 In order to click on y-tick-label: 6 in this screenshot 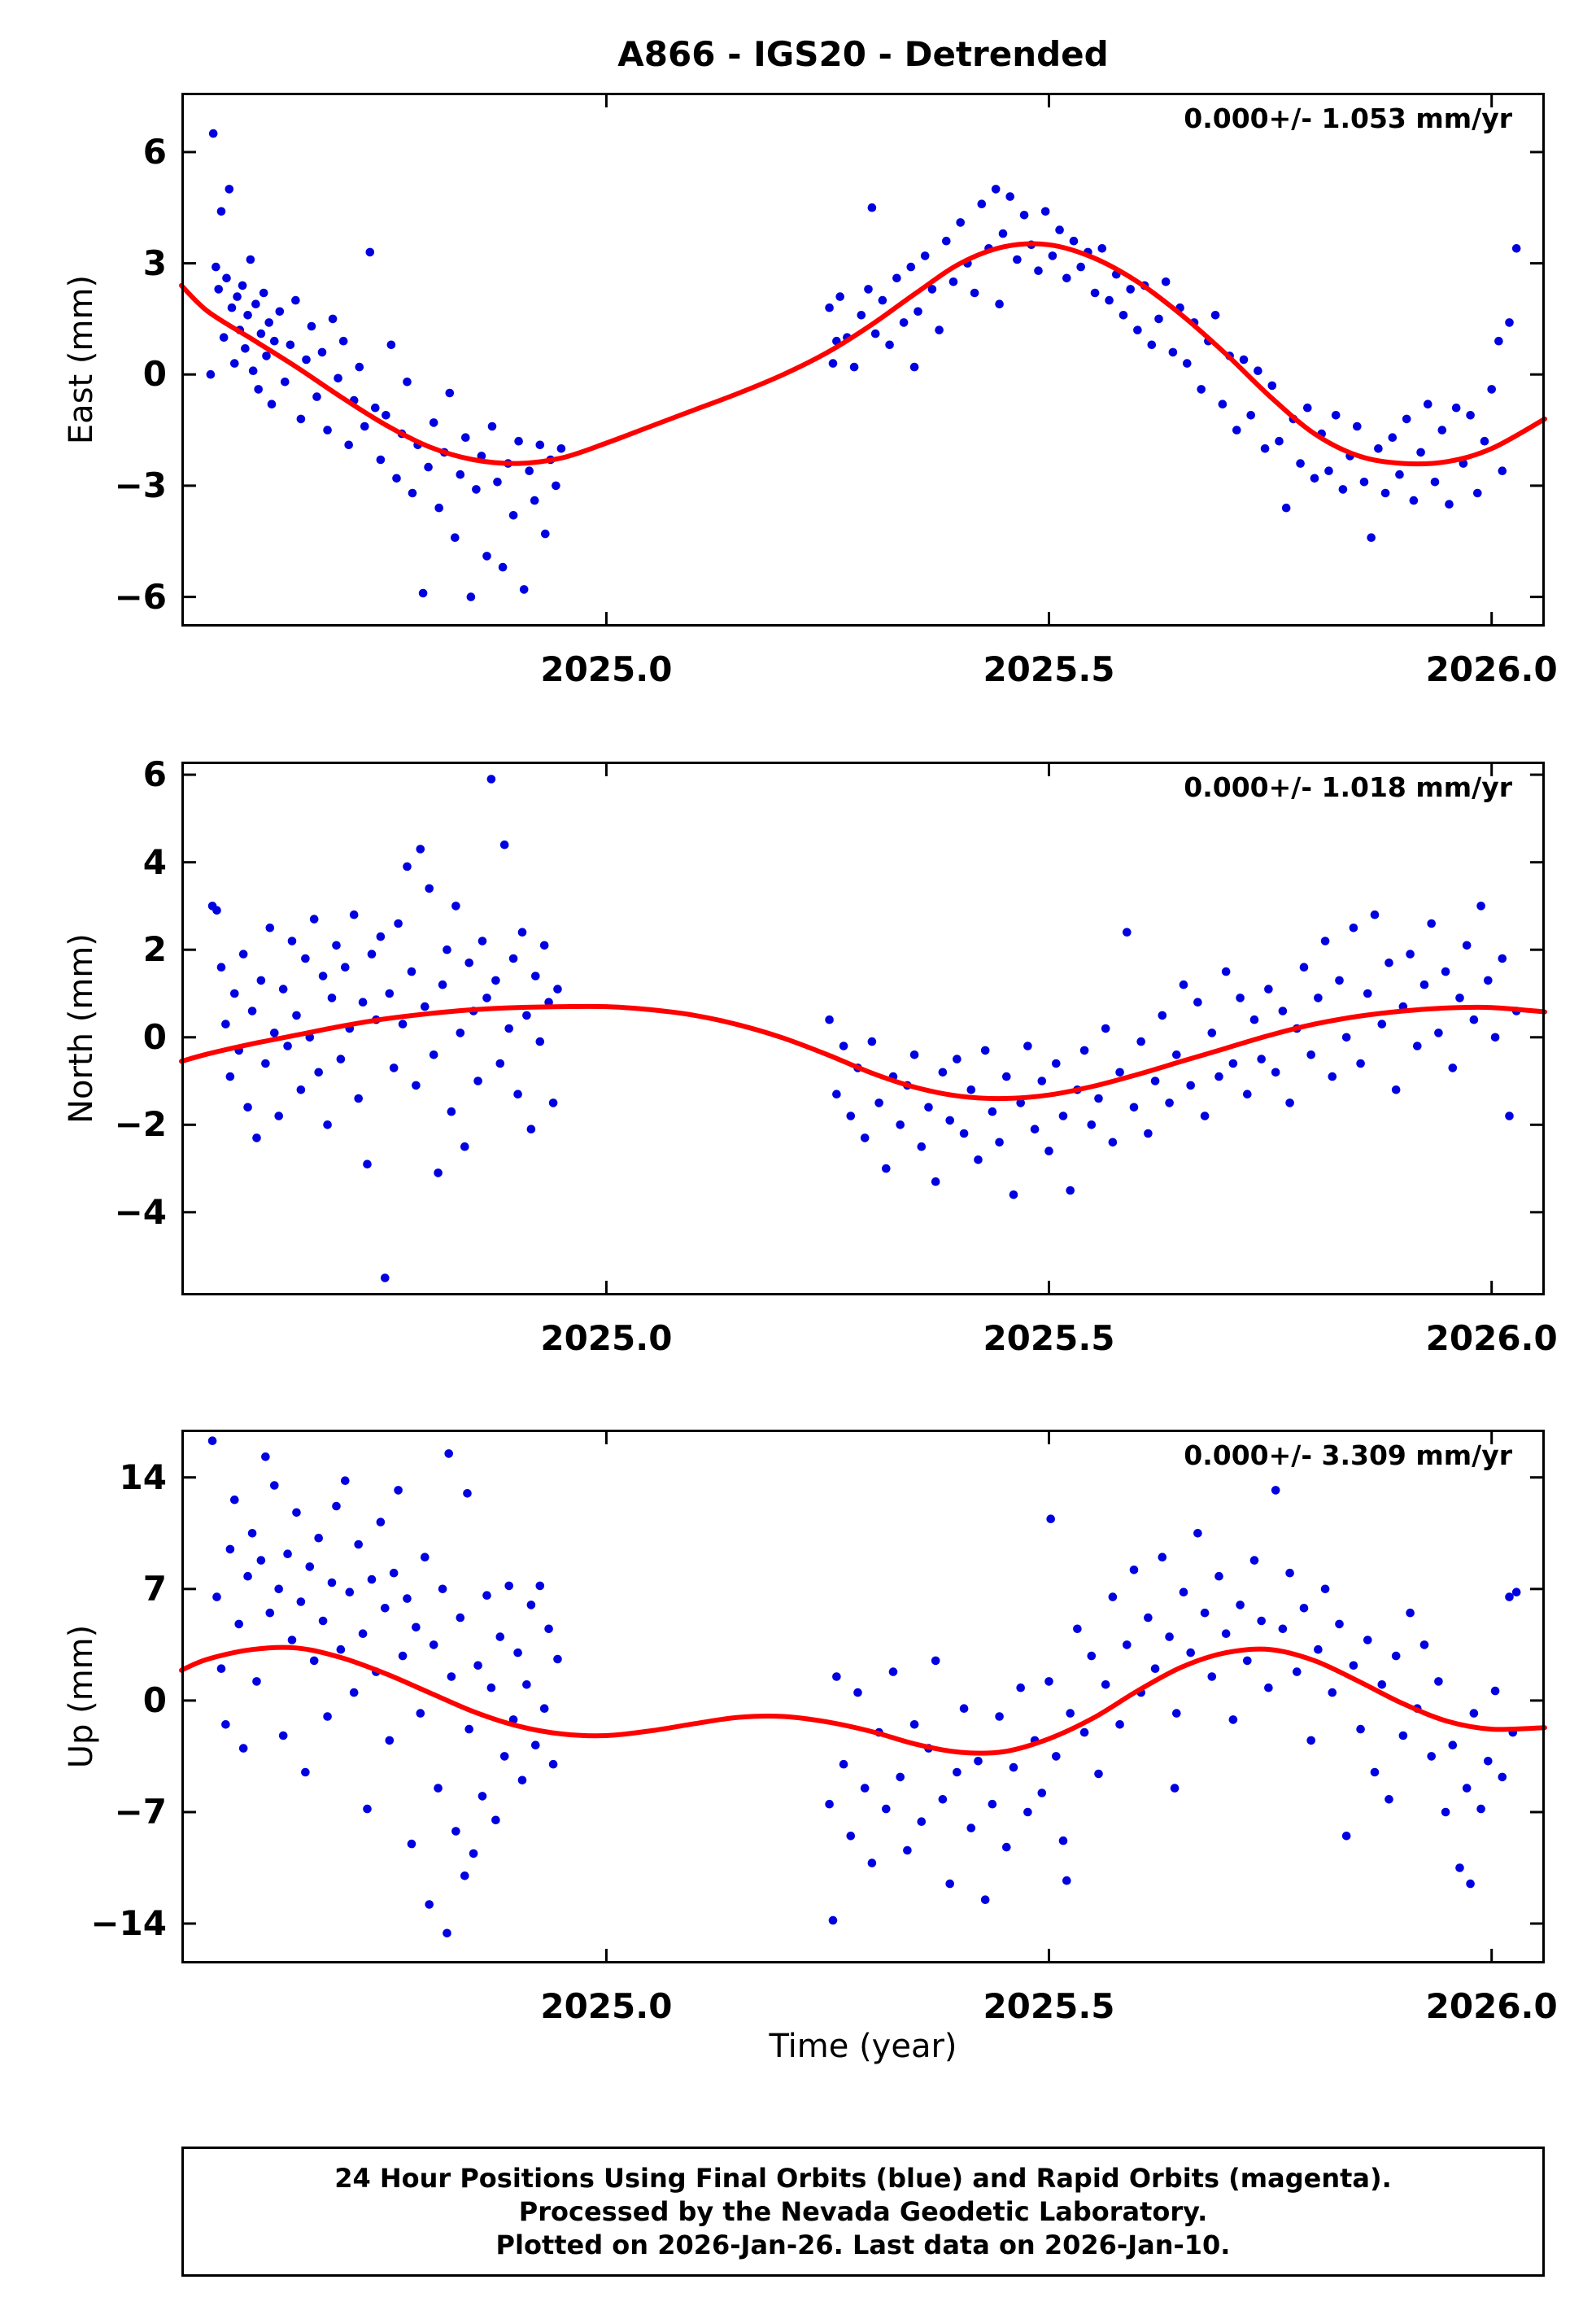, I will do `click(154, 151)`.